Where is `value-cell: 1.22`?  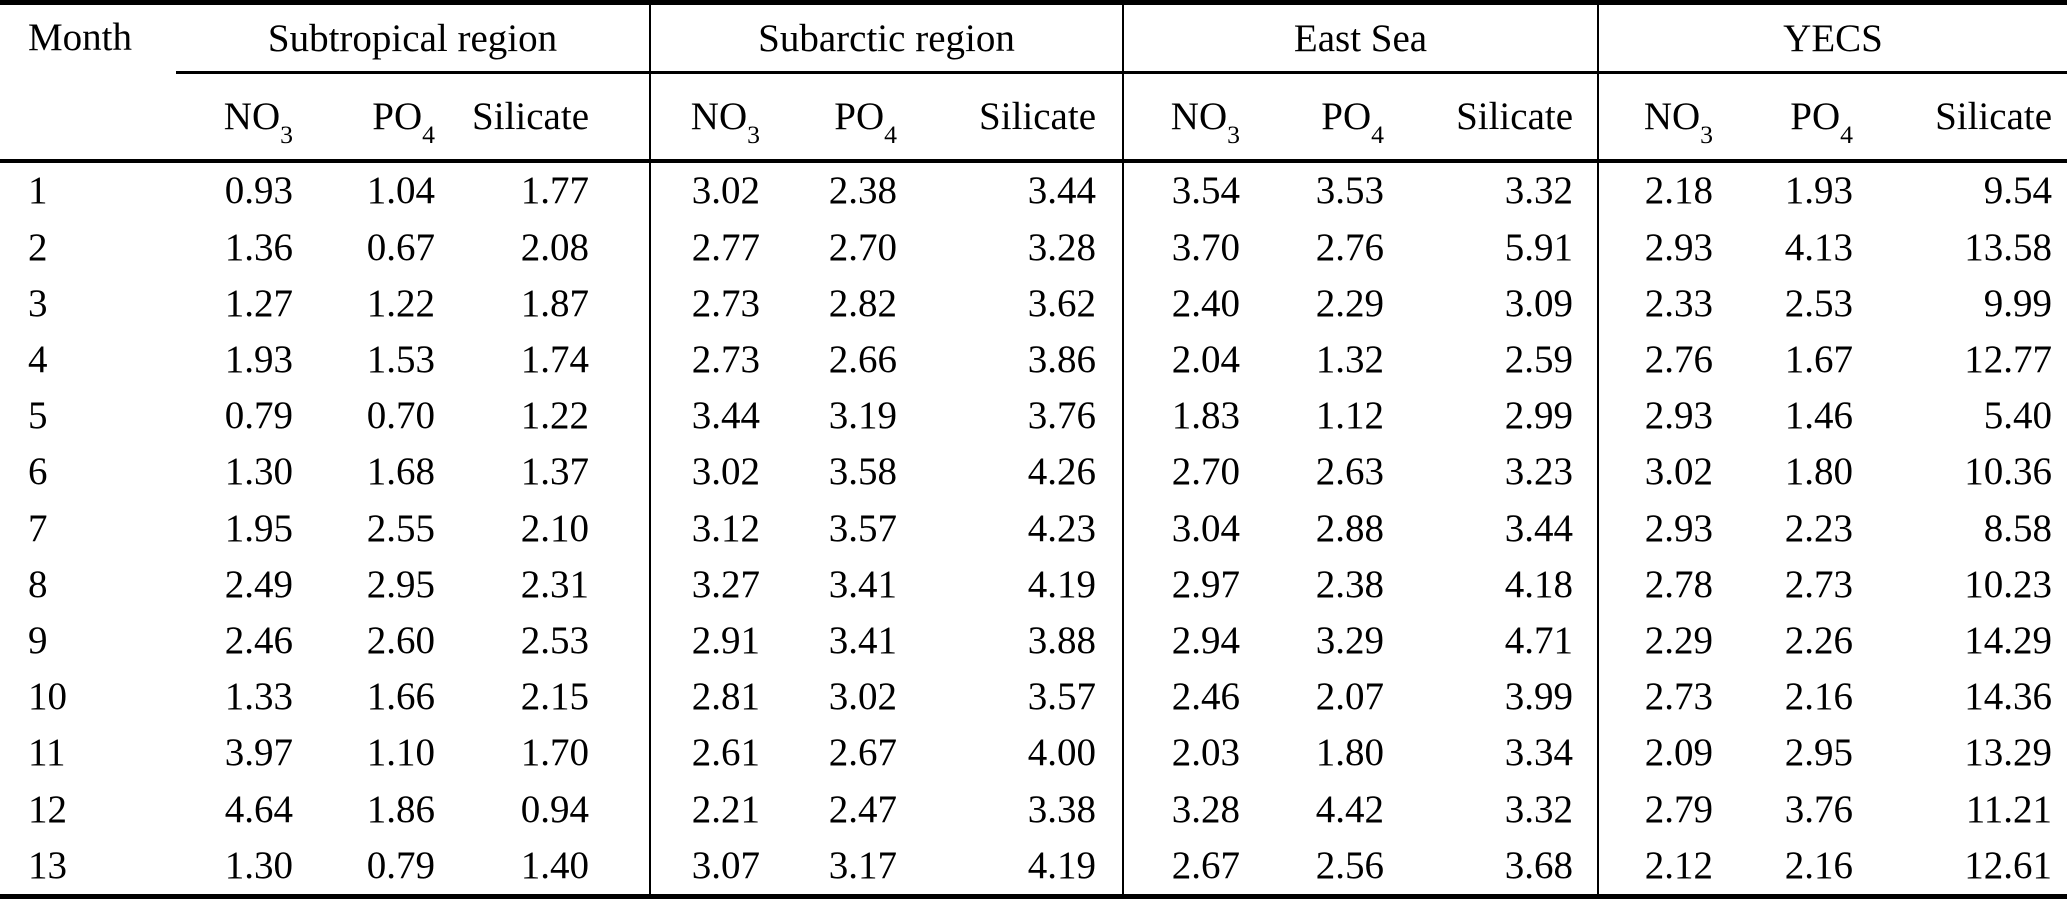 value-cell: 1.22 is located at coordinates (400, 303).